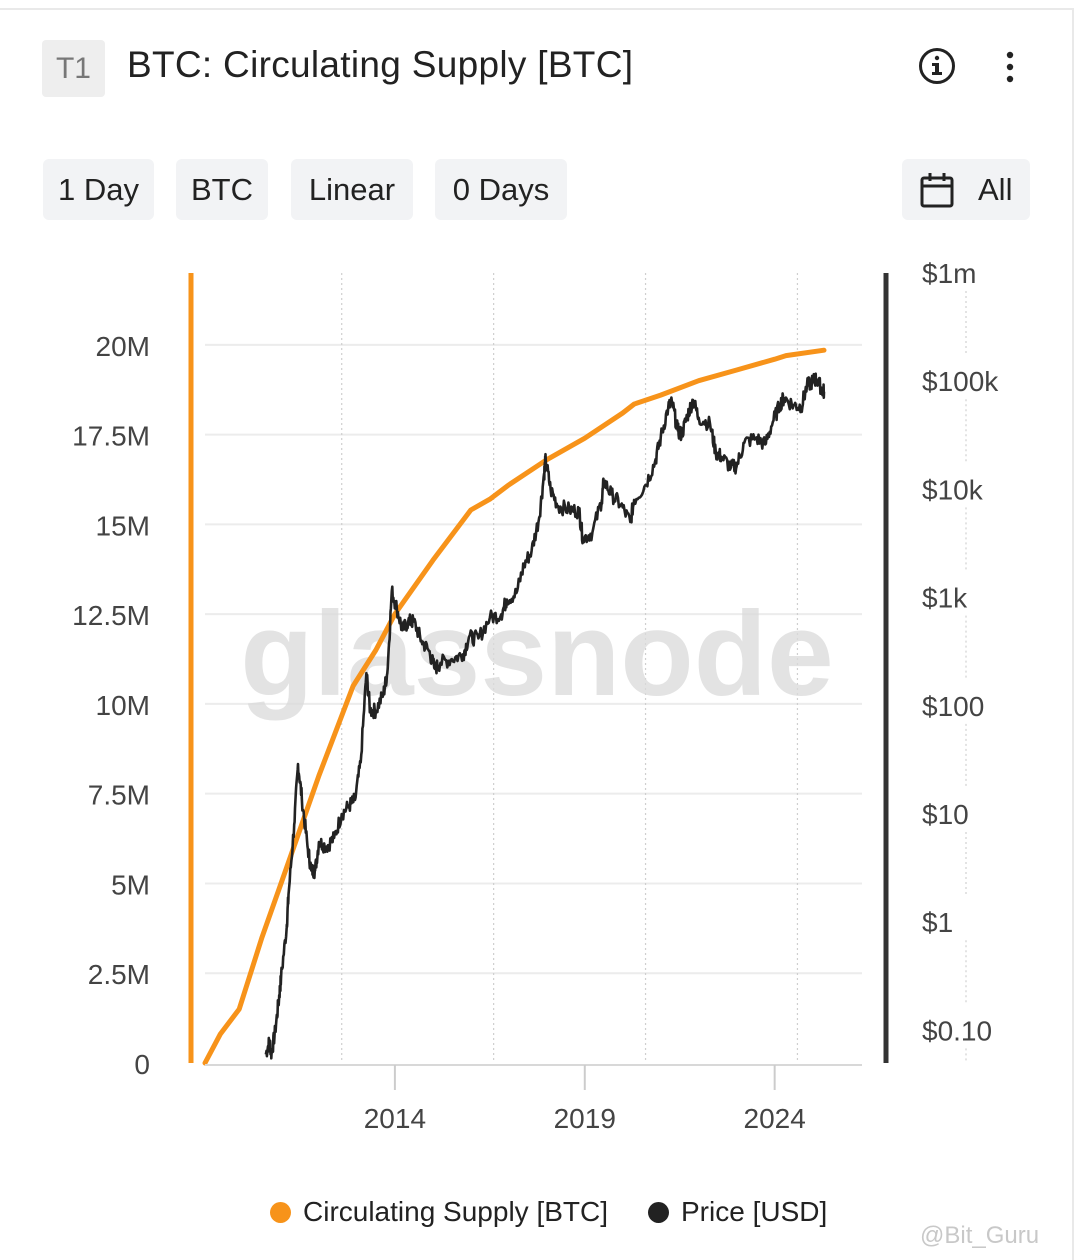 The image size is (1080, 1260). What do you see at coordinates (980, 1235) in the screenshot?
I see `credit-watermark: @Bit_Guru` at bounding box center [980, 1235].